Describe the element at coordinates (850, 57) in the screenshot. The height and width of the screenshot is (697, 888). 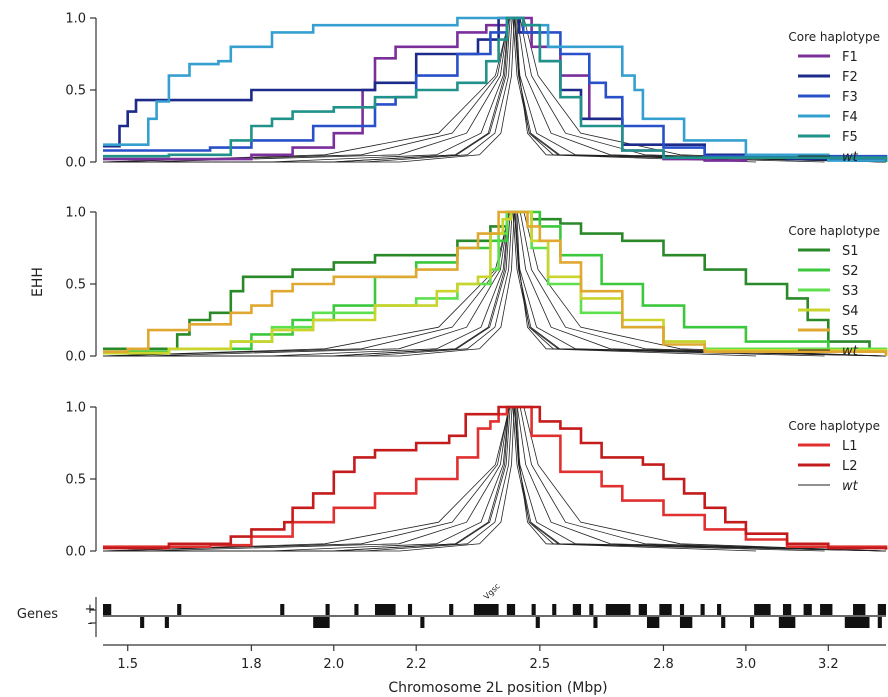
I see `legend-entry-F1: F1` at that location.